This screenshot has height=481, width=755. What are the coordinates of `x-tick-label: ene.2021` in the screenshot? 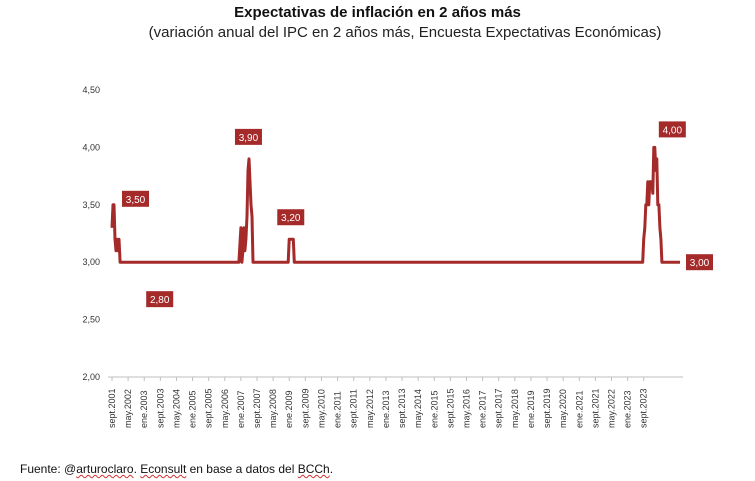 It's located at (579, 409).